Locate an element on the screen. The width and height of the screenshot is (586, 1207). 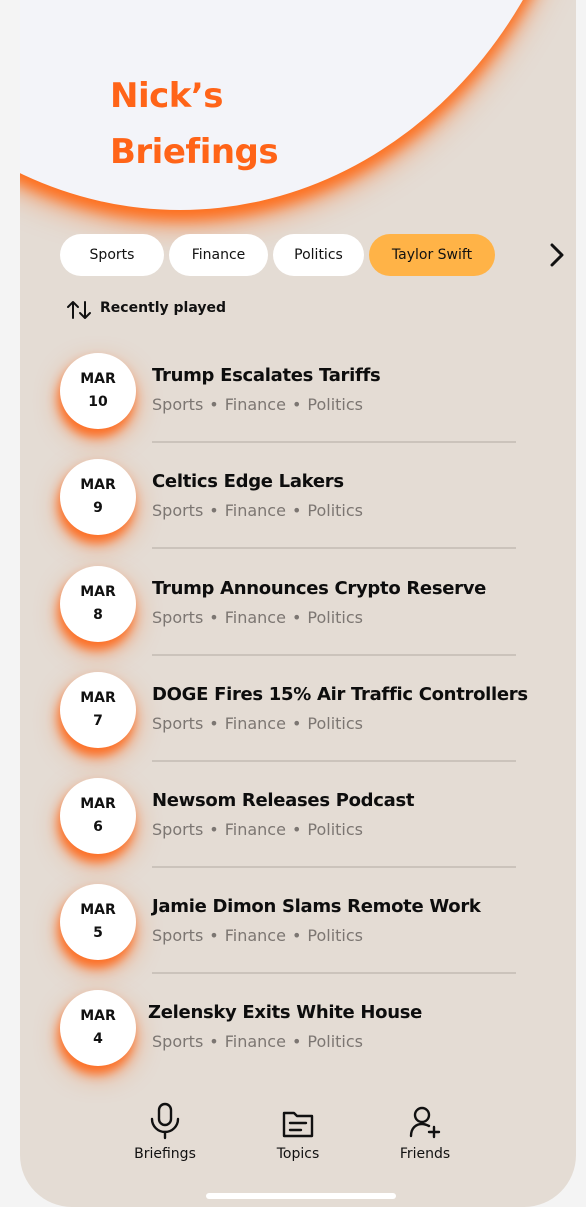
page-title-line2: Briefings is located at coordinates (194, 152).